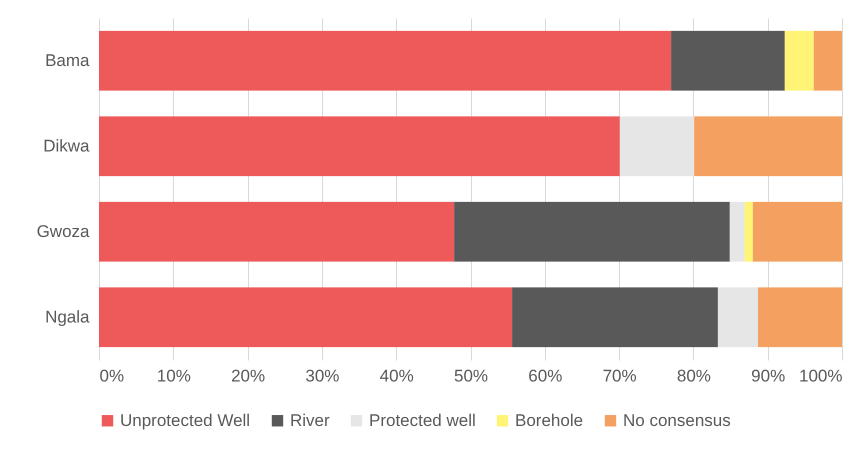 The image size is (866, 457). What do you see at coordinates (322, 376) in the screenshot?
I see `x-tick-label: 30%` at bounding box center [322, 376].